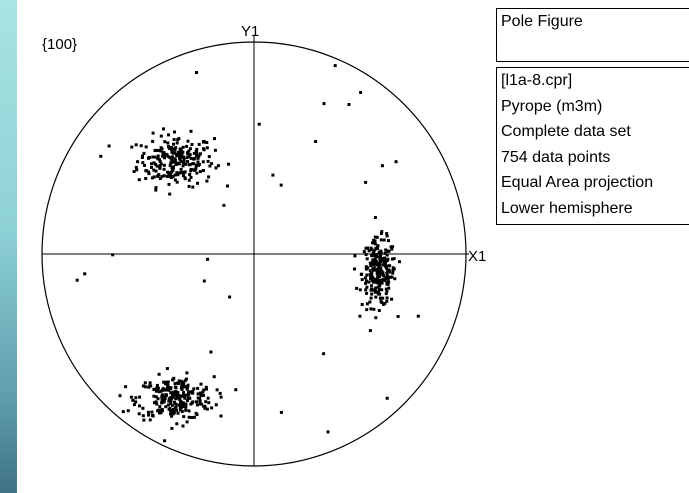 Image resolution: width=689 pixels, height=493 pixels. What do you see at coordinates (250, 31) in the screenshot?
I see `y-axis-label: Y1` at bounding box center [250, 31].